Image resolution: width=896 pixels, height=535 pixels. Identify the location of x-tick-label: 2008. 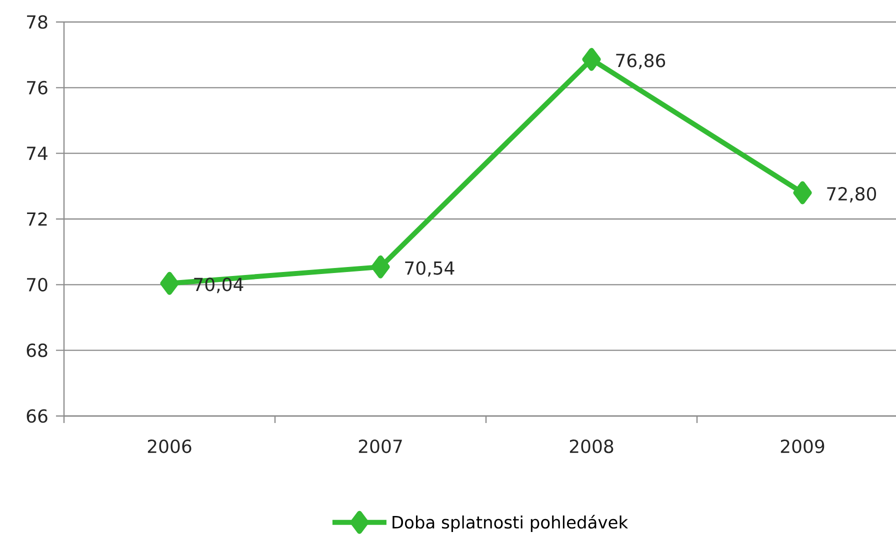
(592, 447).